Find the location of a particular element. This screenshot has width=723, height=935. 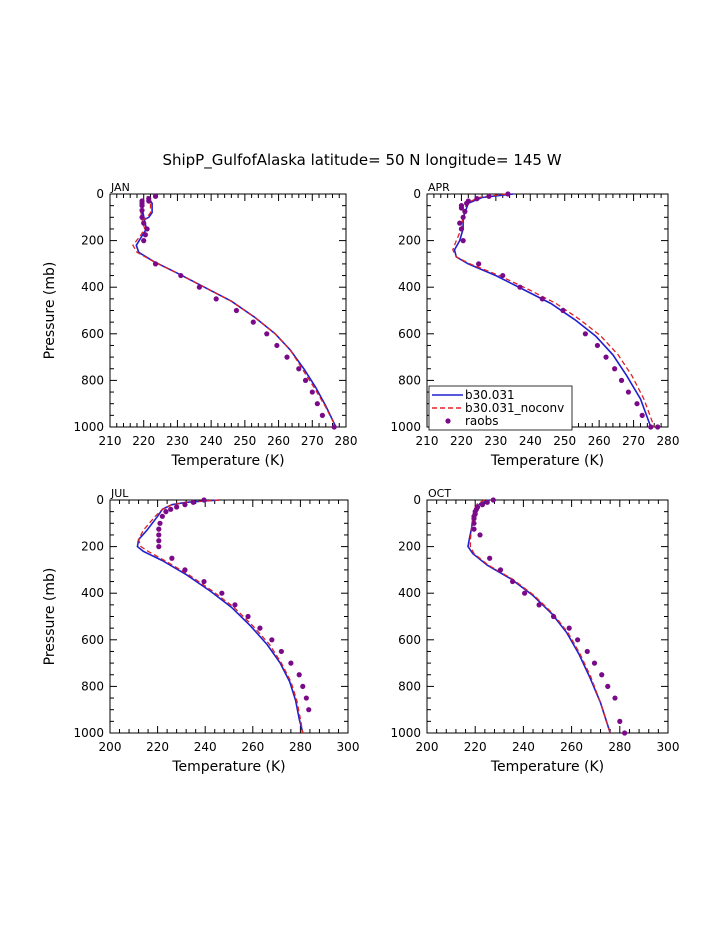

x-tick-label: 250 is located at coordinates (564, 441).